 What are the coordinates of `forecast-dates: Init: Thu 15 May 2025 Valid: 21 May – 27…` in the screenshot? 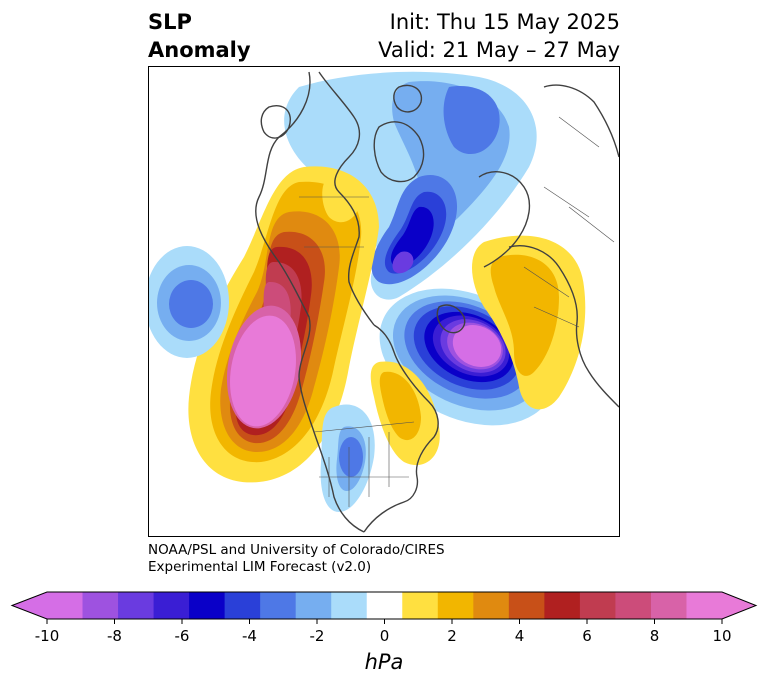 It's located at (499, 36).